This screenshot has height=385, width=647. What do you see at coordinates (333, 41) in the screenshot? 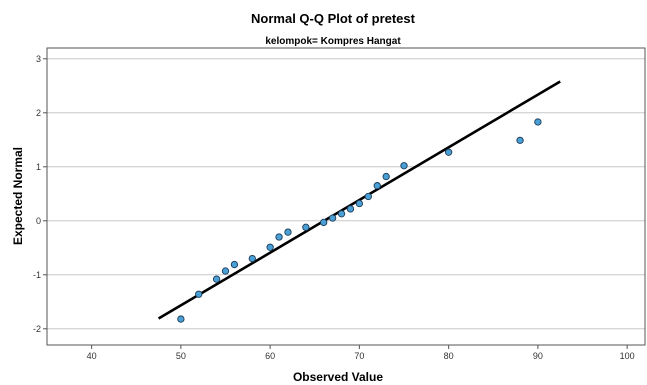
I see `chart-subtitle: kelompok= Kompres Hangat` at bounding box center [333, 41].